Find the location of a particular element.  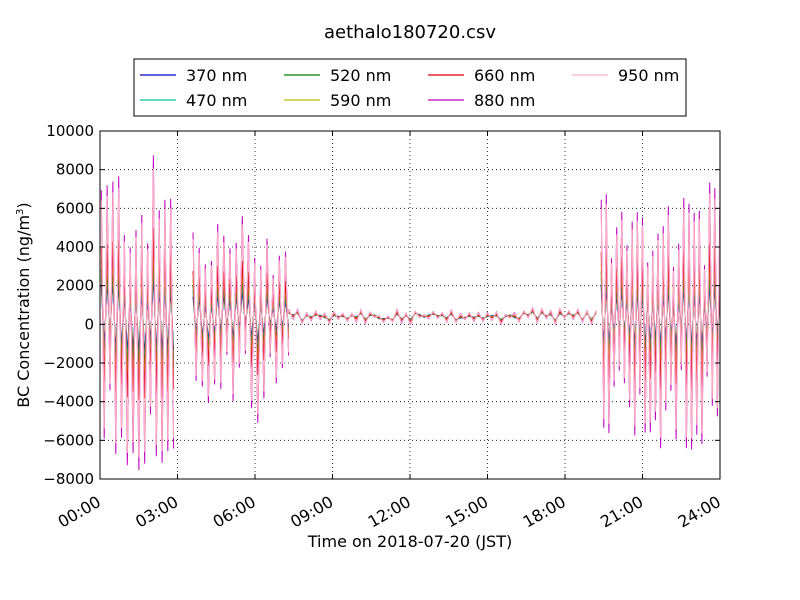

y-tick-label: 2000 is located at coordinates (75, 286).